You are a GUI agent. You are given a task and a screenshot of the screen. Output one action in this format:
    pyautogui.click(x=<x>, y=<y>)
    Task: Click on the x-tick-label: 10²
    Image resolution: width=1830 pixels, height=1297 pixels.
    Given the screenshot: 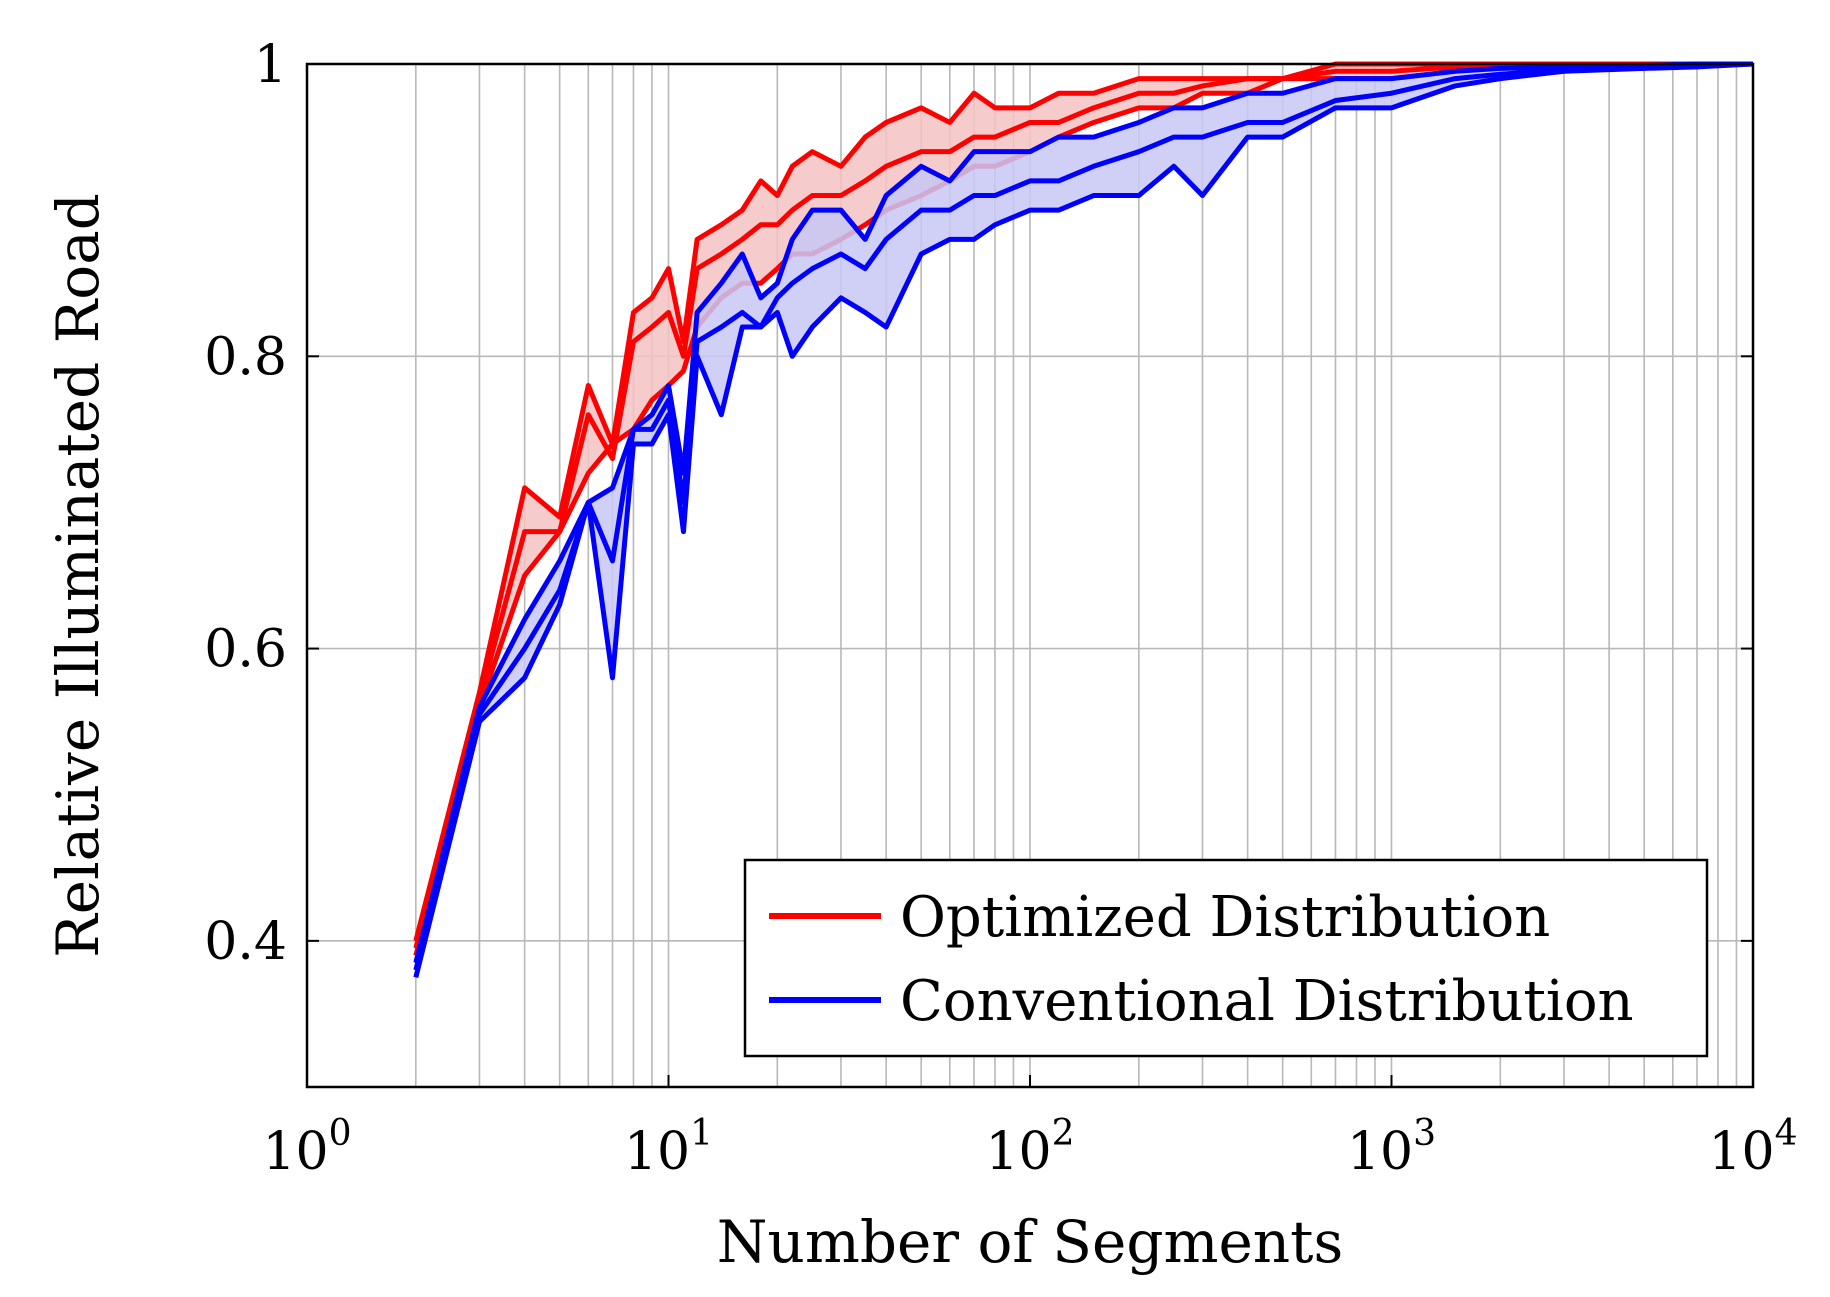 What is the action you would take?
    pyautogui.click(x=1029, y=1147)
    